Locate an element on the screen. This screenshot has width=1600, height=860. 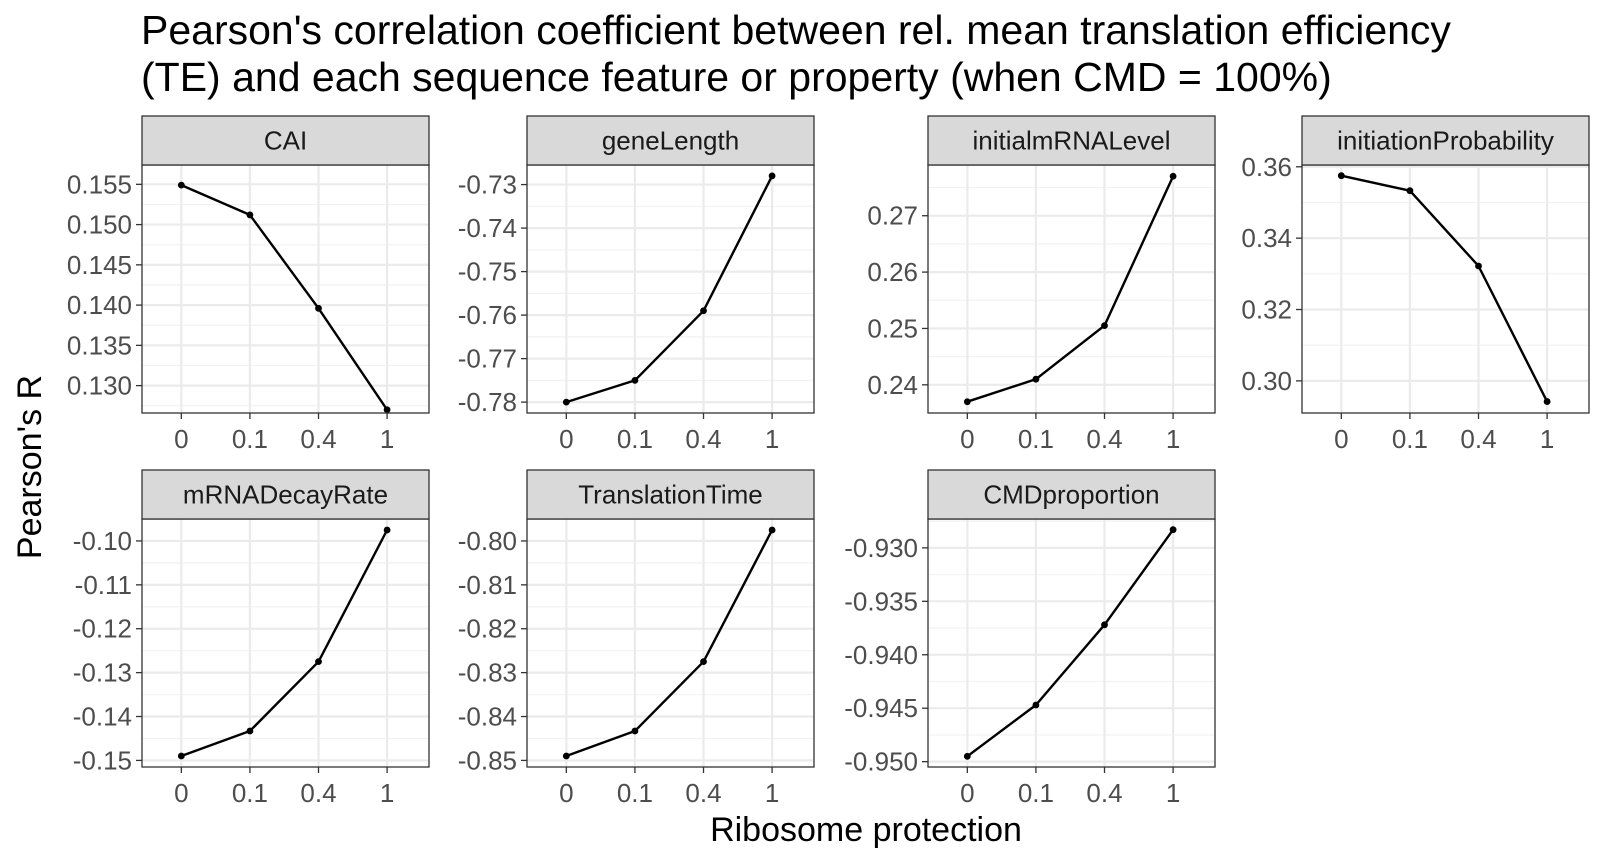
y-tick-label: 0.34 is located at coordinates (1266, 238).